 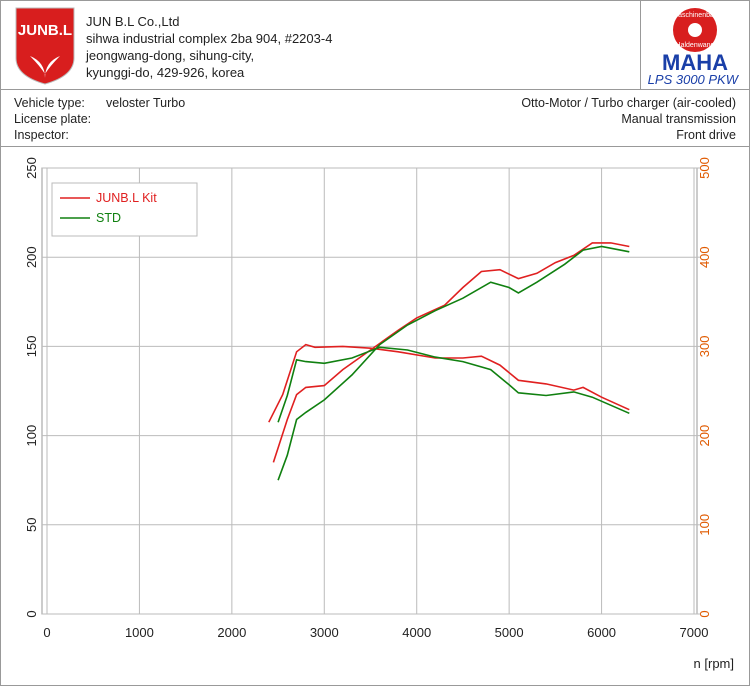 I want to click on y-tick-label: 250, so click(x=31, y=168).